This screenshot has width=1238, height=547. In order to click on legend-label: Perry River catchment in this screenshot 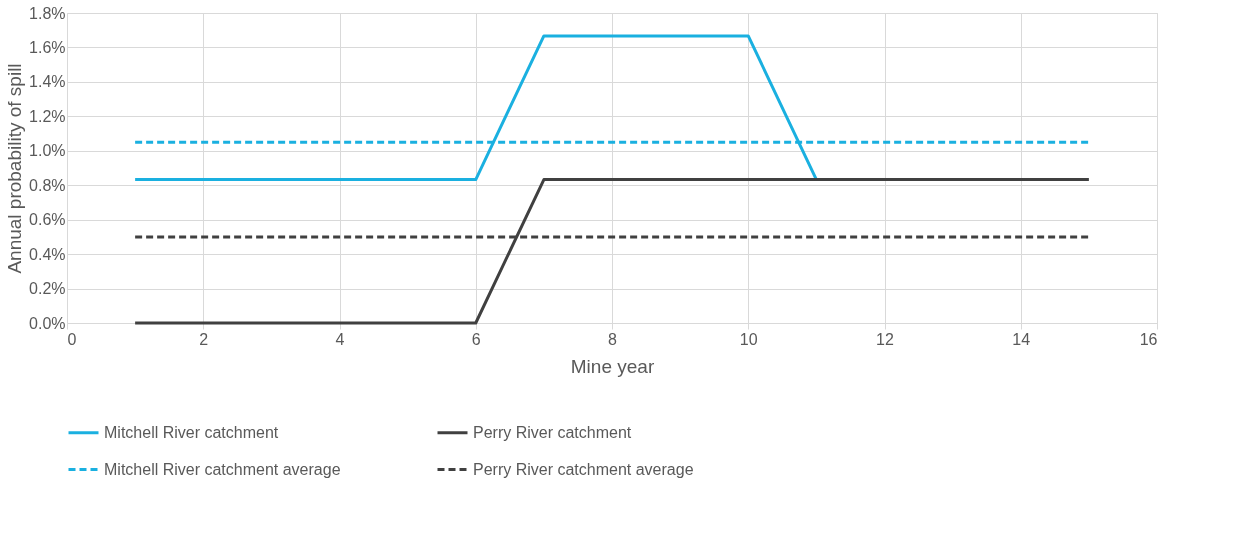, I will do `click(552, 432)`.